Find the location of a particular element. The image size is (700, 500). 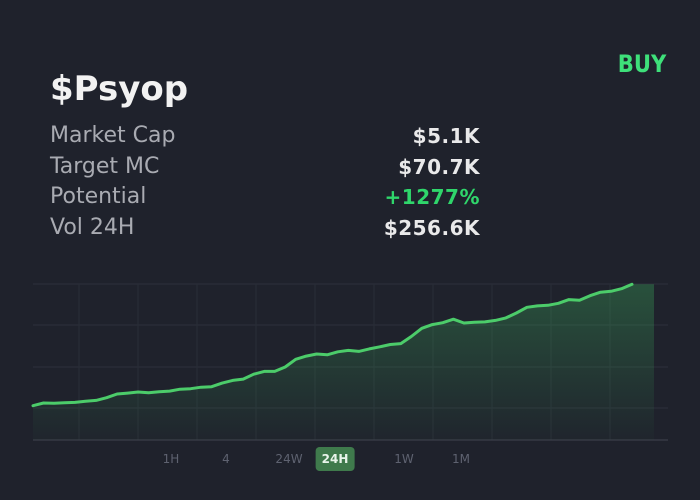

token-symbol: $Psyop is located at coordinates (119, 89).